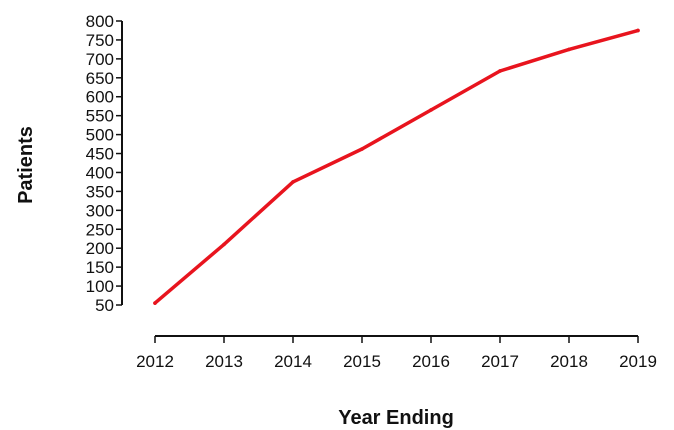  Describe the element at coordinates (638, 361) in the screenshot. I see `x-tick-label: 2019` at that location.